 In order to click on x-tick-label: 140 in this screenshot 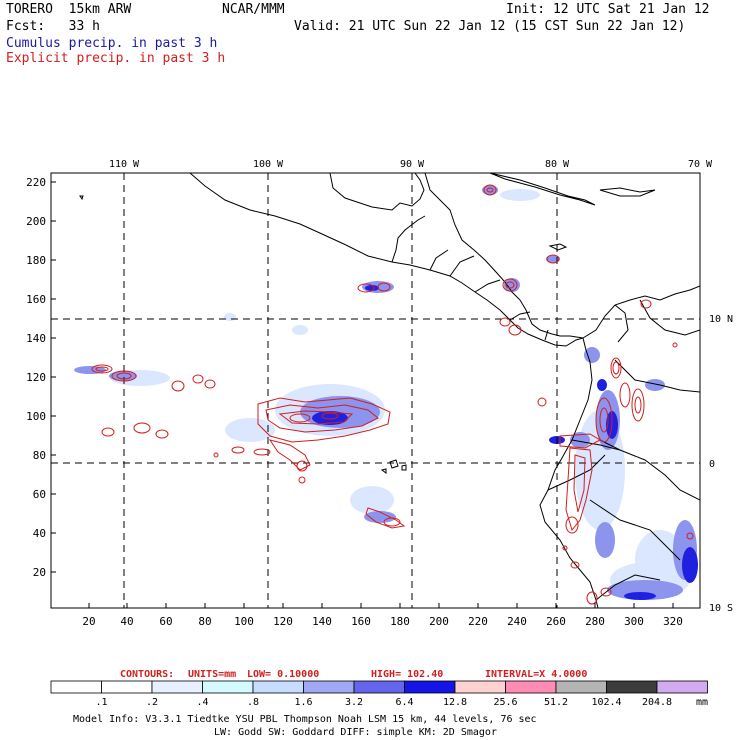, I will do `click(322, 621)`.